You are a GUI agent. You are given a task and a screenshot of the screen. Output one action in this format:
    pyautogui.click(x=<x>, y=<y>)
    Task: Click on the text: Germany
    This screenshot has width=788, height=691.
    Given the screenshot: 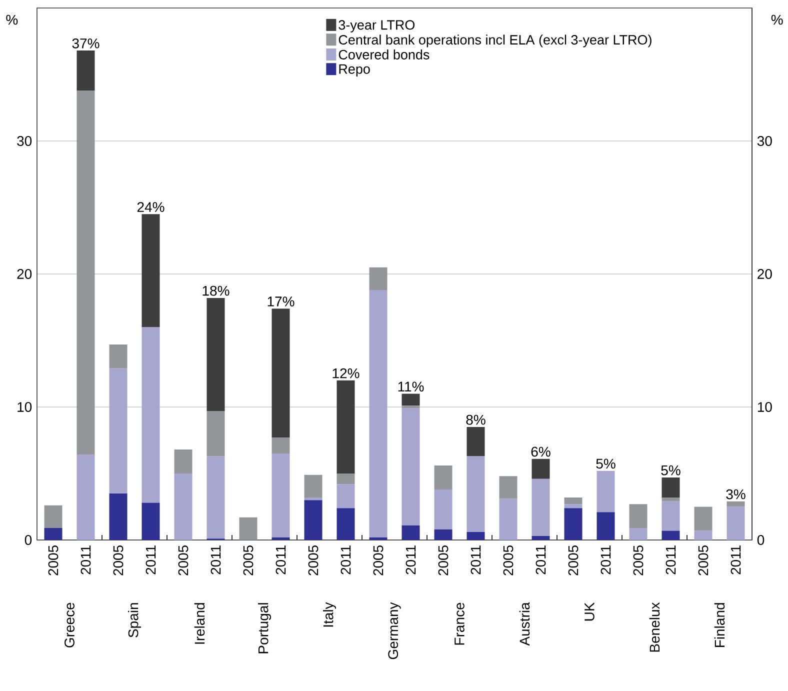 What is the action you would take?
    pyautogui.click(x=394, y=631)
    